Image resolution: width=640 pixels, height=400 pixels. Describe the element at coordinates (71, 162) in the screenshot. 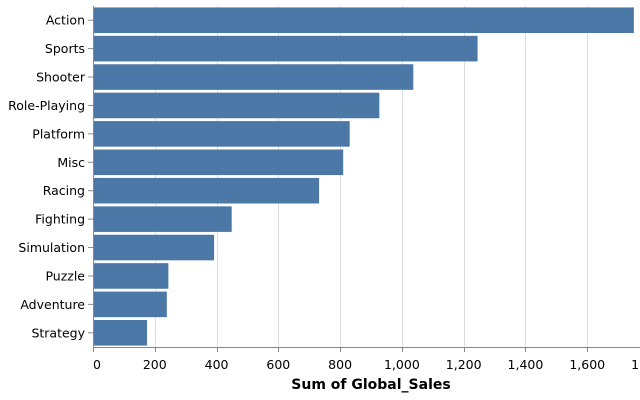

I see `y-tick-label: Misc` at that location.